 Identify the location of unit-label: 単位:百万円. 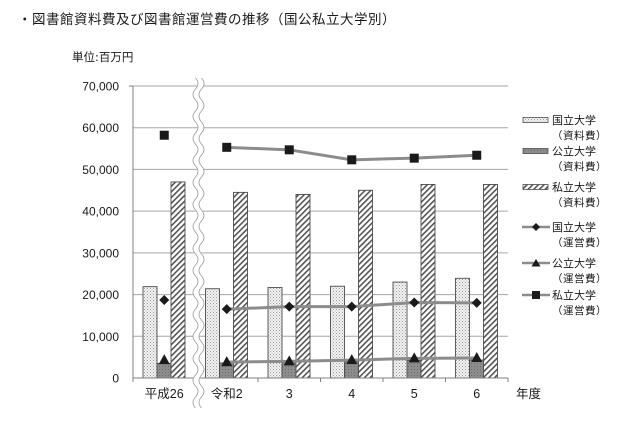
(103, 57).